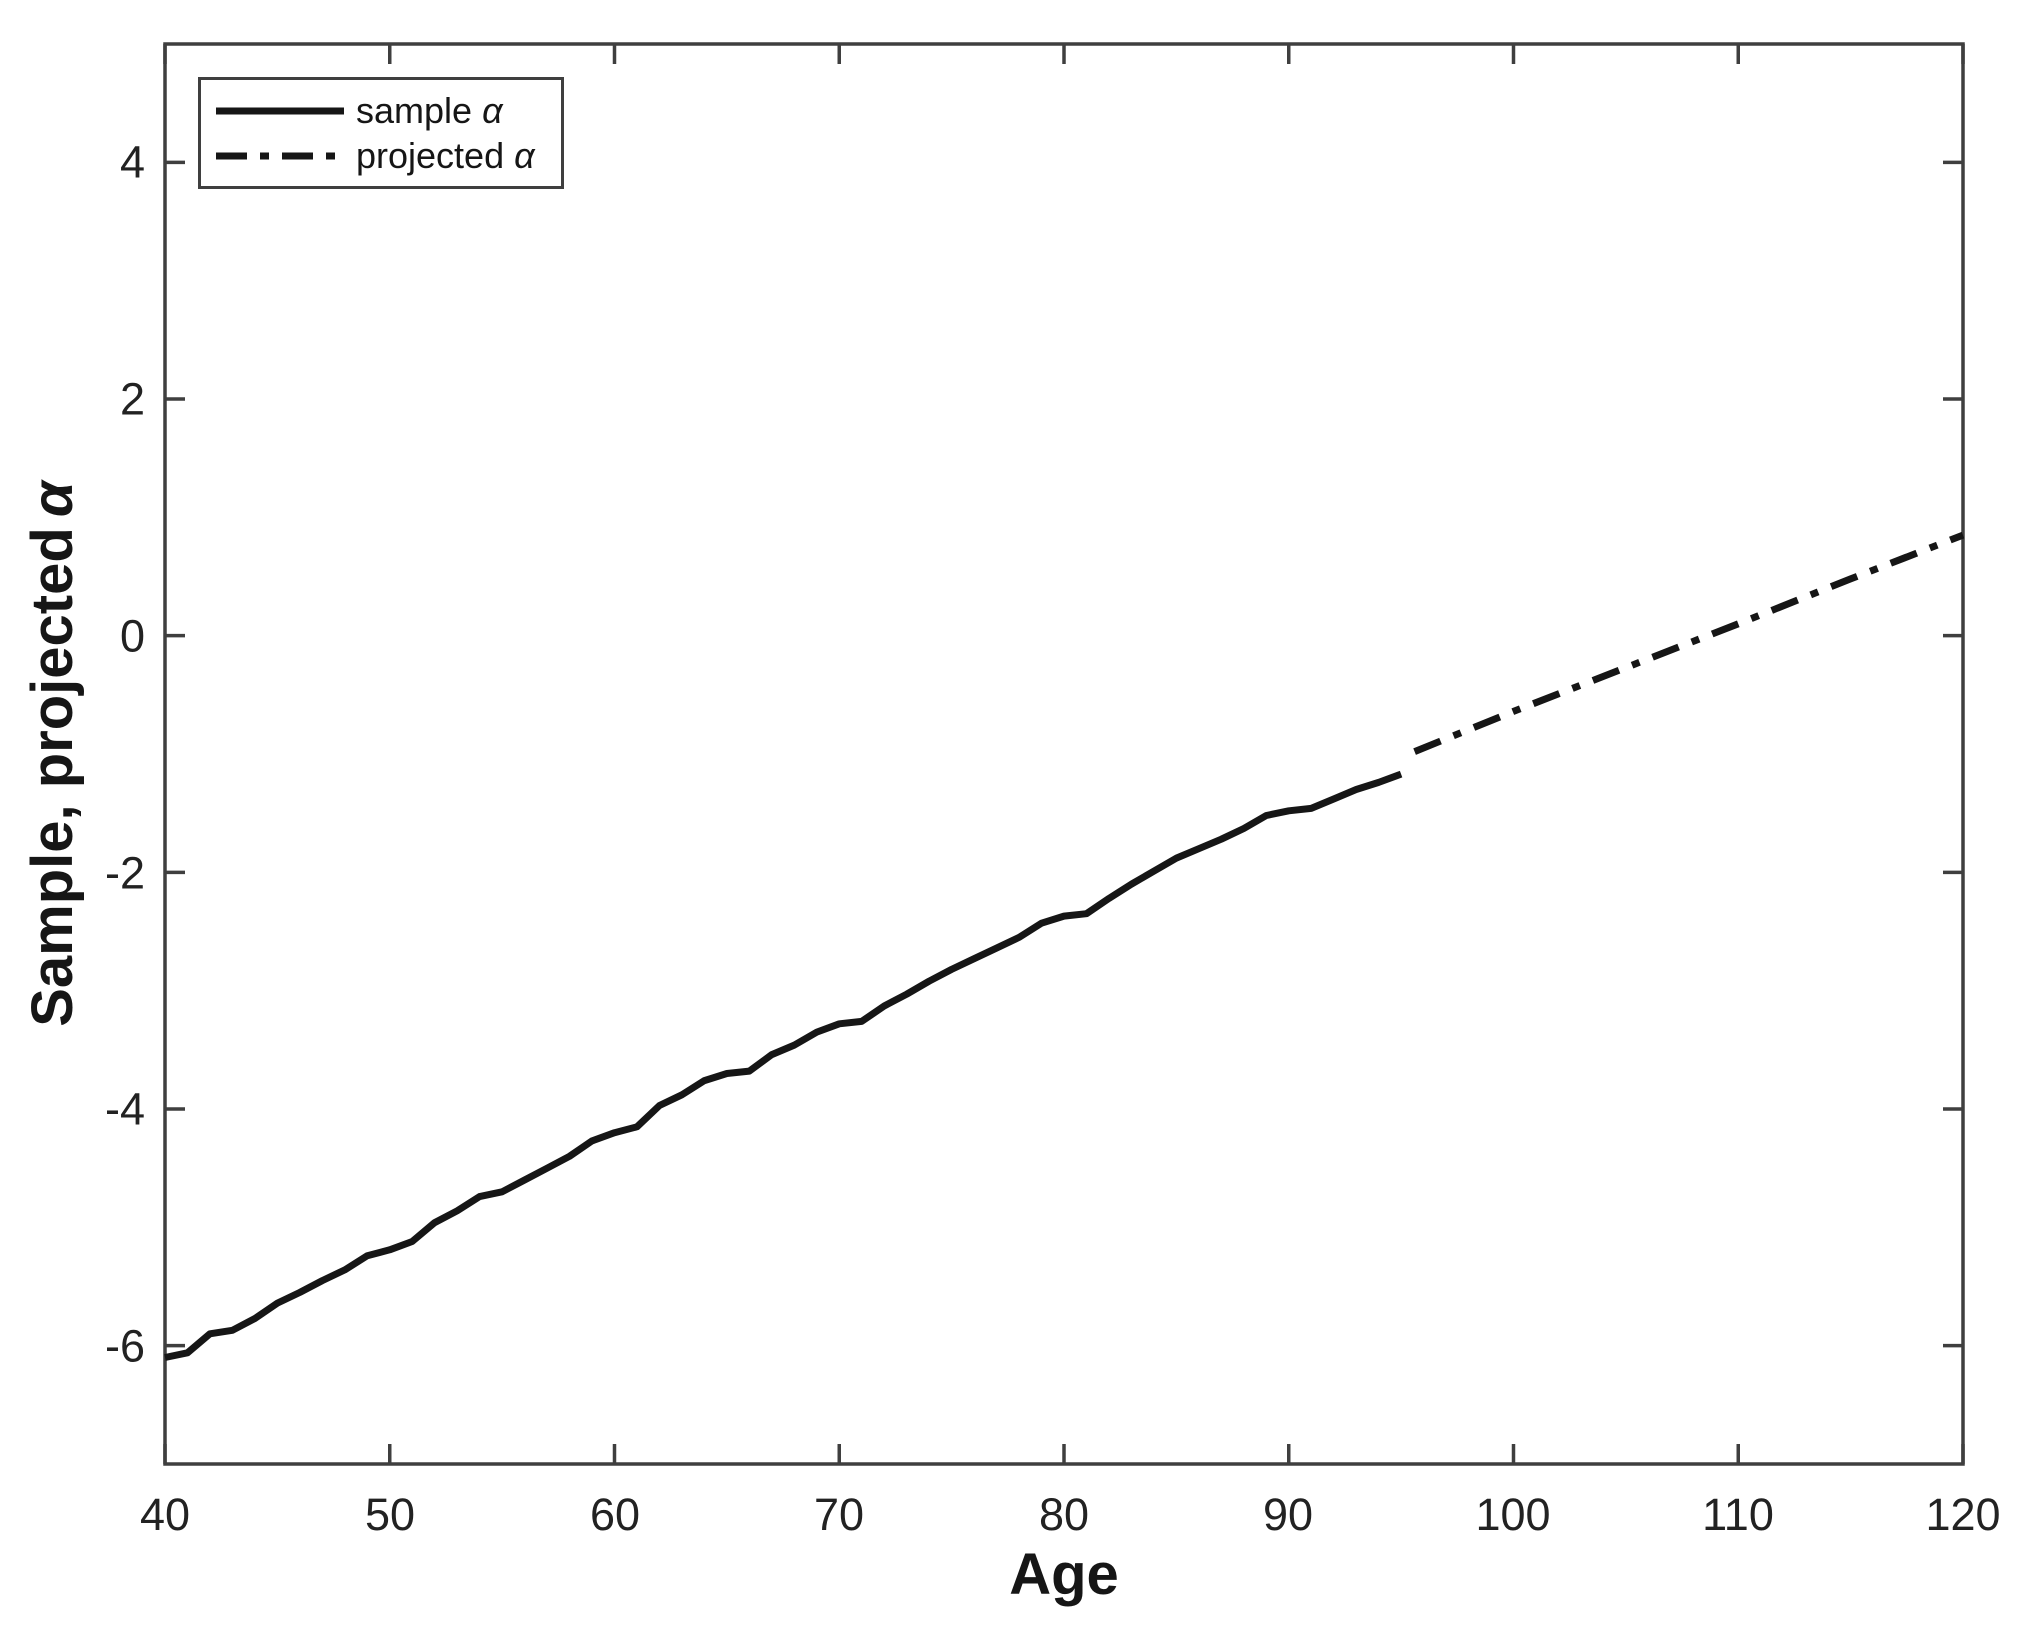 This screenshot has height=1647, width=2041. Describe the element at coordinates (1064, 1574) in the screenshot. I see `x-axis-label: Age` at that location.